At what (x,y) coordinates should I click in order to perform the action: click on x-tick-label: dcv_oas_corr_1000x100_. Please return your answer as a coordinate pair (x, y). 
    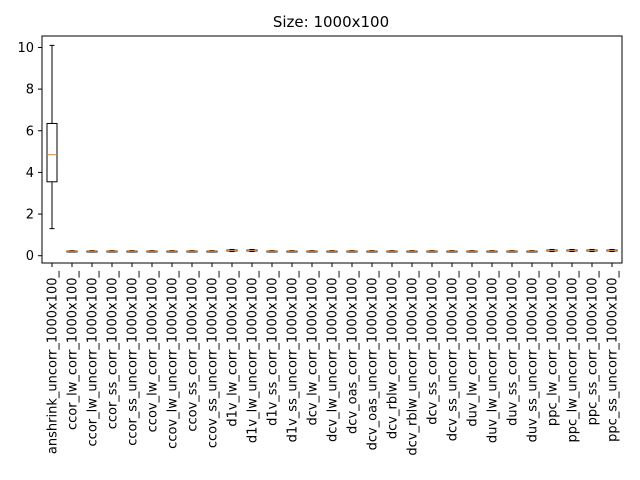
    Looking at the image, I should click on (353, 352).